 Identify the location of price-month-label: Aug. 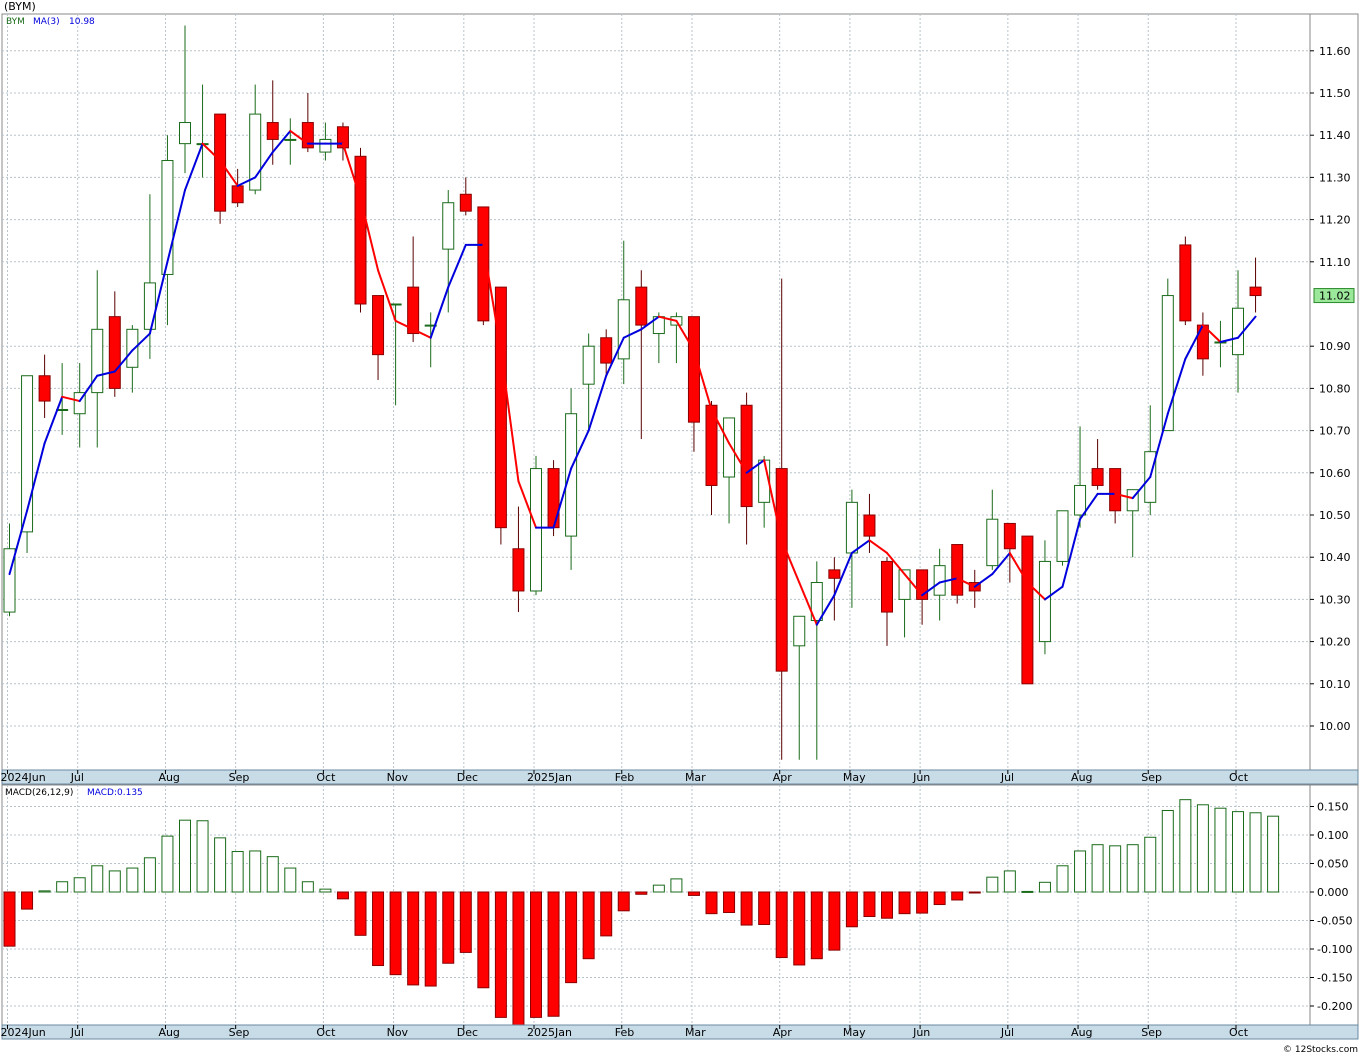
(168, 777).